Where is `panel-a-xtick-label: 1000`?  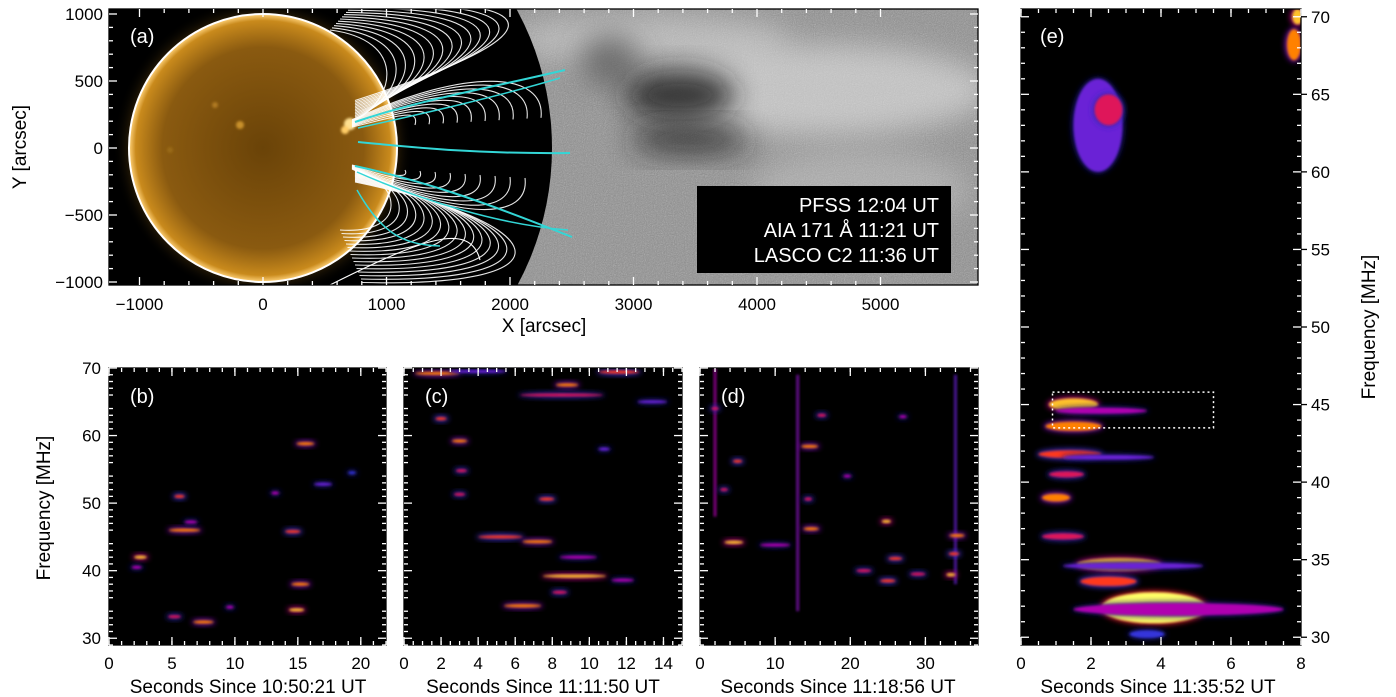 panel-a-xtick-label: 1000 is located at coordinates (387, 304).